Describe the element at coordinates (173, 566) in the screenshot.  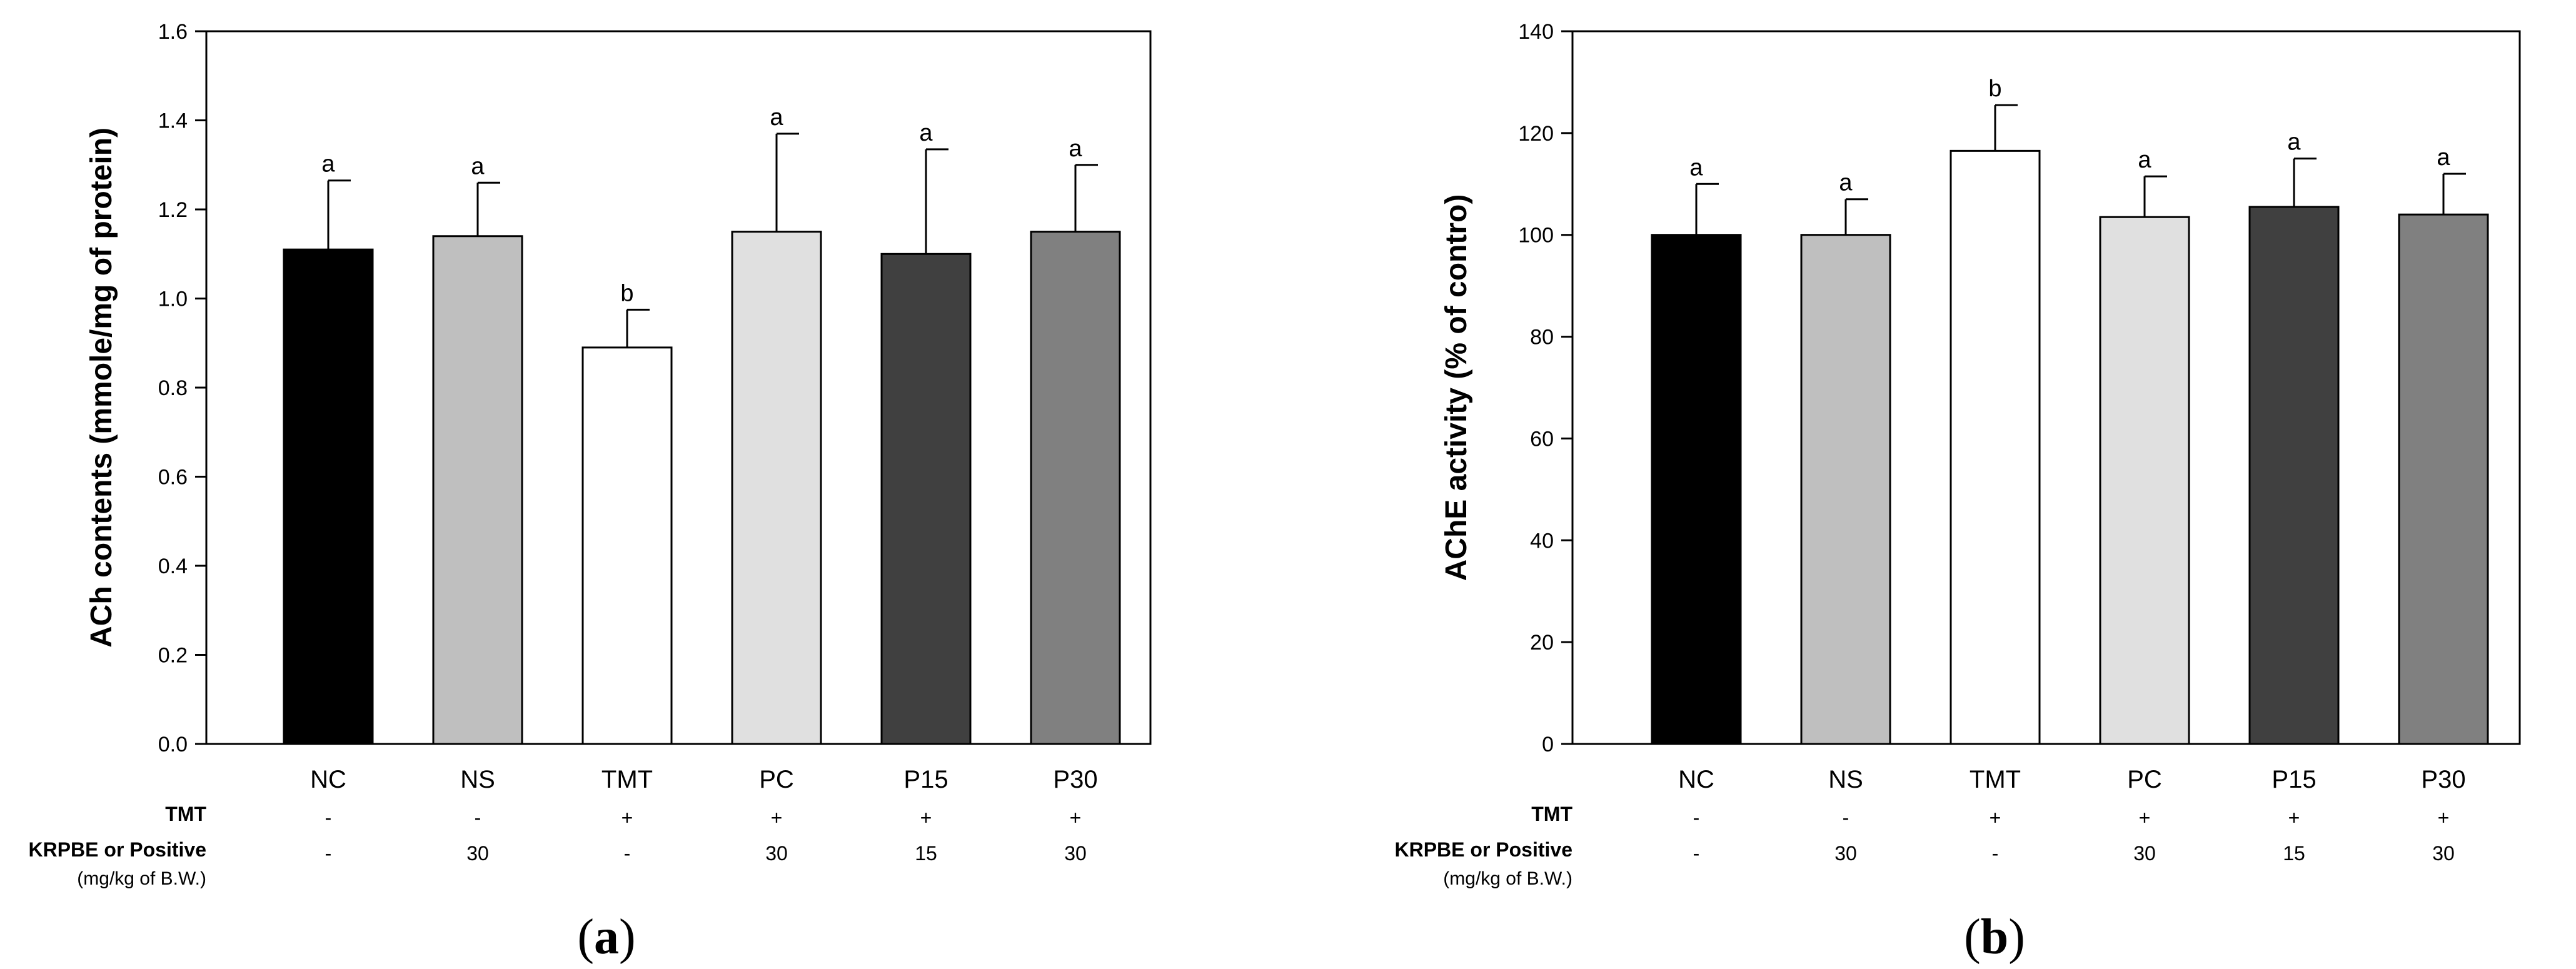
I see `y-tick-label: 0.4` at that location.